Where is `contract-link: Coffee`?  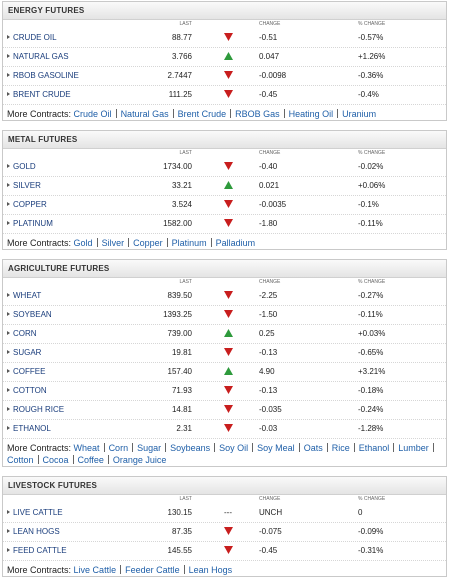
contract-link: Coffee is located at coordinates (90, 460).